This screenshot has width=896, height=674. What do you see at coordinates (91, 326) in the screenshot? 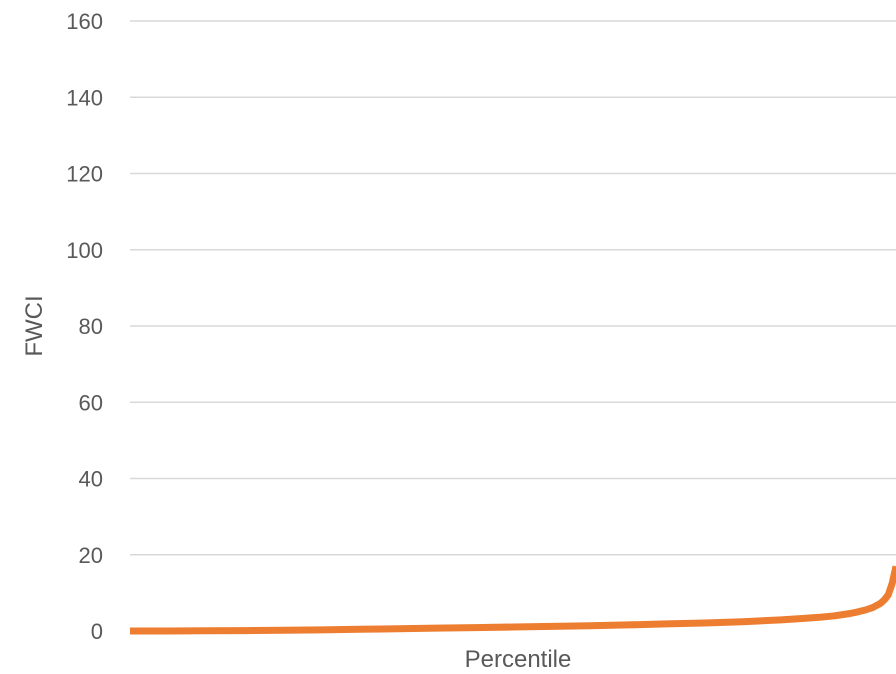
I see `y-tick-label-80: 80` at bounding box center [91, 326].